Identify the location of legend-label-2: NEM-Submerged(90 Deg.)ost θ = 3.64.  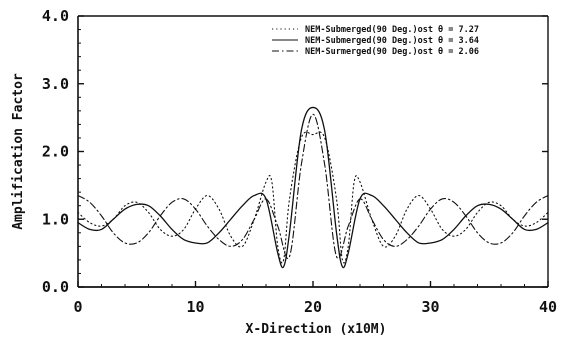
(392, 41).